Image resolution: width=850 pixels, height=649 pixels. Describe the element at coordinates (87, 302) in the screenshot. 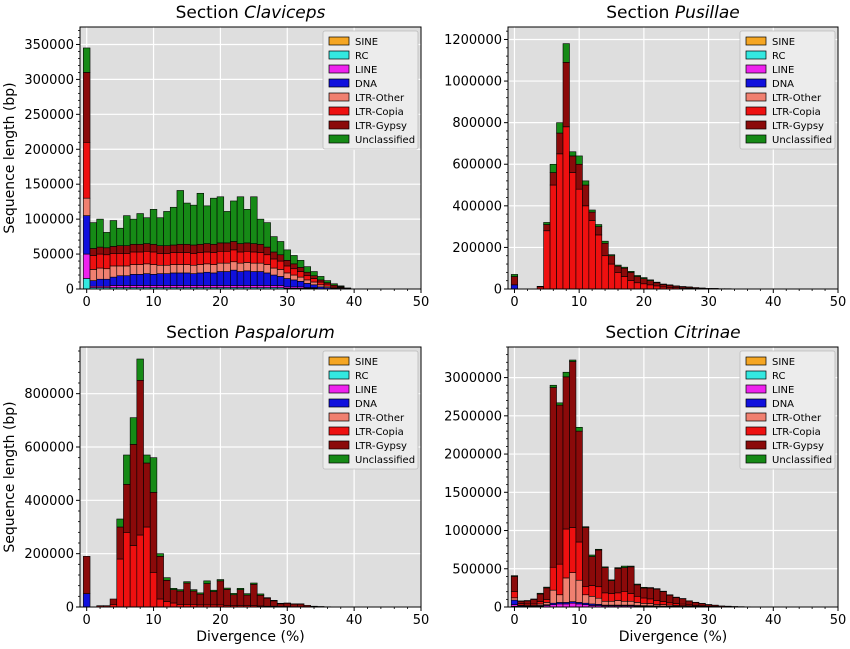

I see `x-tick-label: 0` at that location.